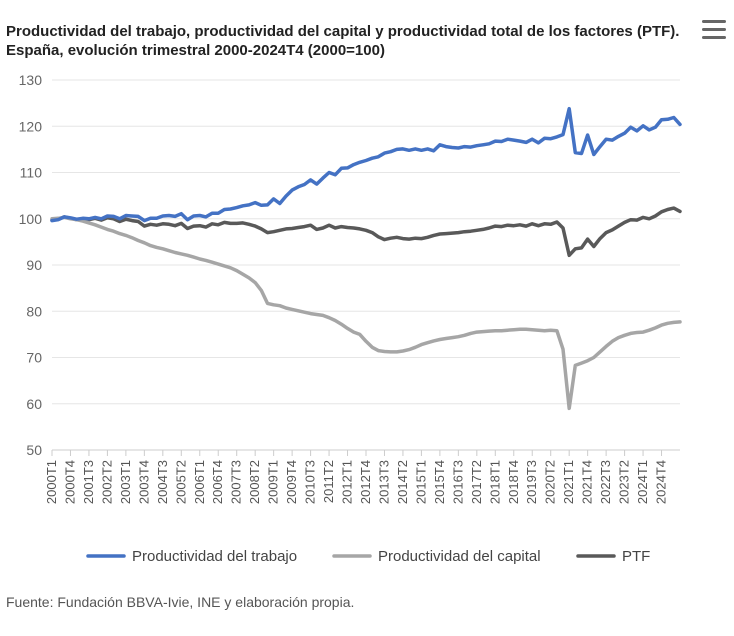  What do you see at coordinates (439, 482) in the screenshot?
I see `x-tick-label: 2015T4` at bounding box center [439, 482].